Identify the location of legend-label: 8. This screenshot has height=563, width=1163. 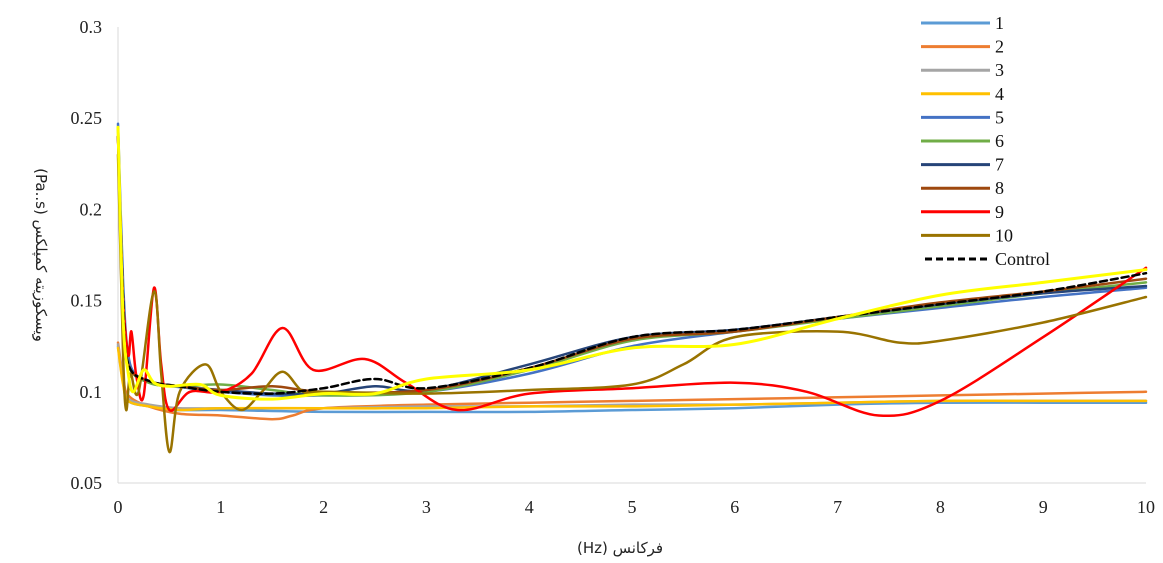
(999, 188).